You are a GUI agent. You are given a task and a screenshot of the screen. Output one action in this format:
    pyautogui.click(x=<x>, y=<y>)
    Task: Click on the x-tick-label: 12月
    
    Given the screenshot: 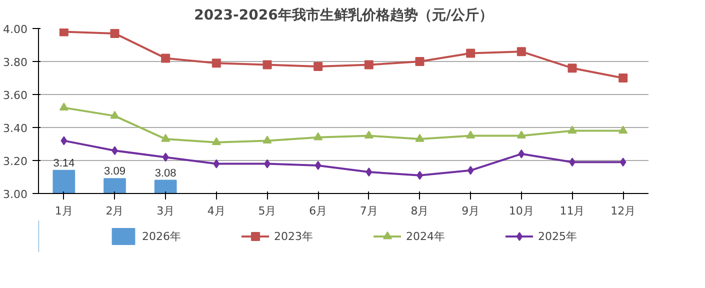 What is the action you would take?
    pyautogui.click(x=623, y=211)
    